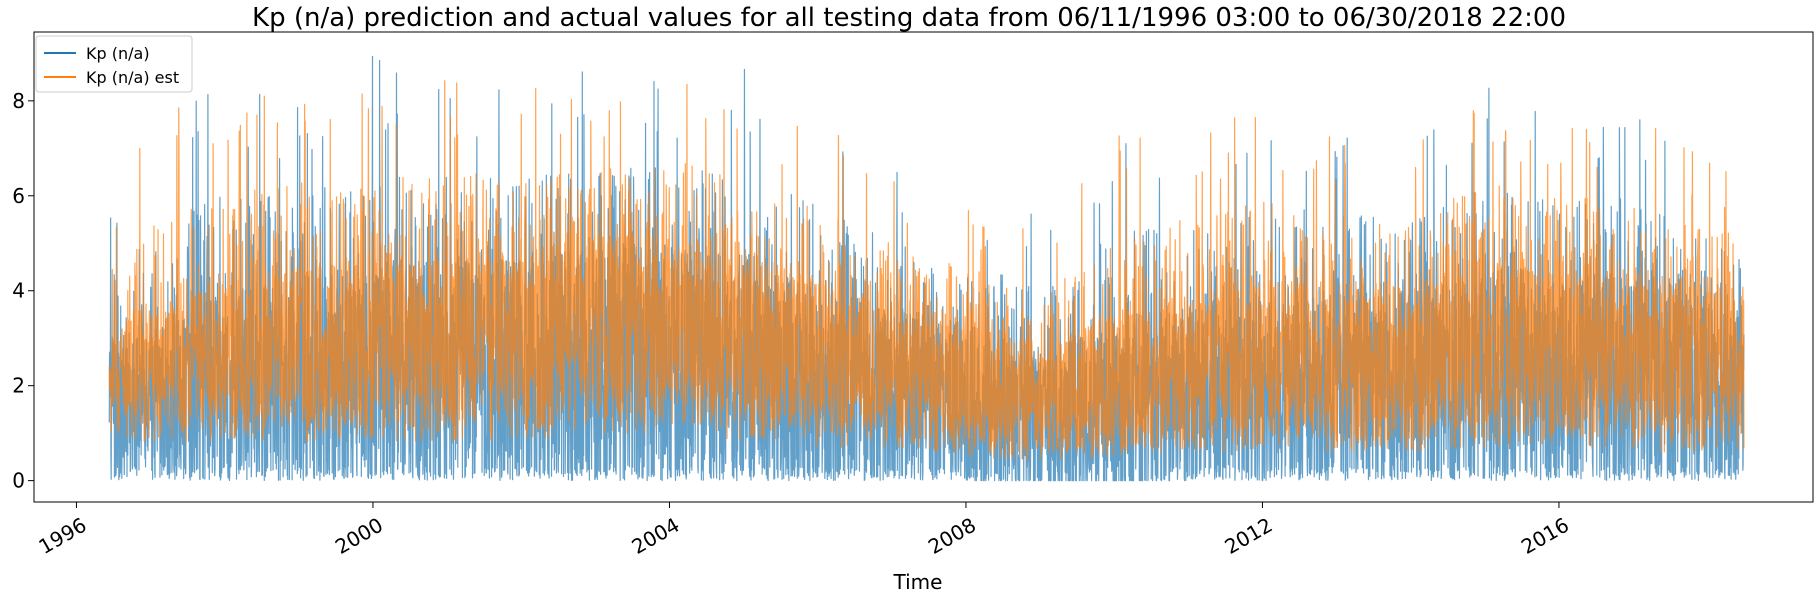 This screenshot has height=600, width=1819. What do you see at coordinates (18, 196) in the screenshot?
I see `y-tick-label: 6` at bounding box center [18, 196].